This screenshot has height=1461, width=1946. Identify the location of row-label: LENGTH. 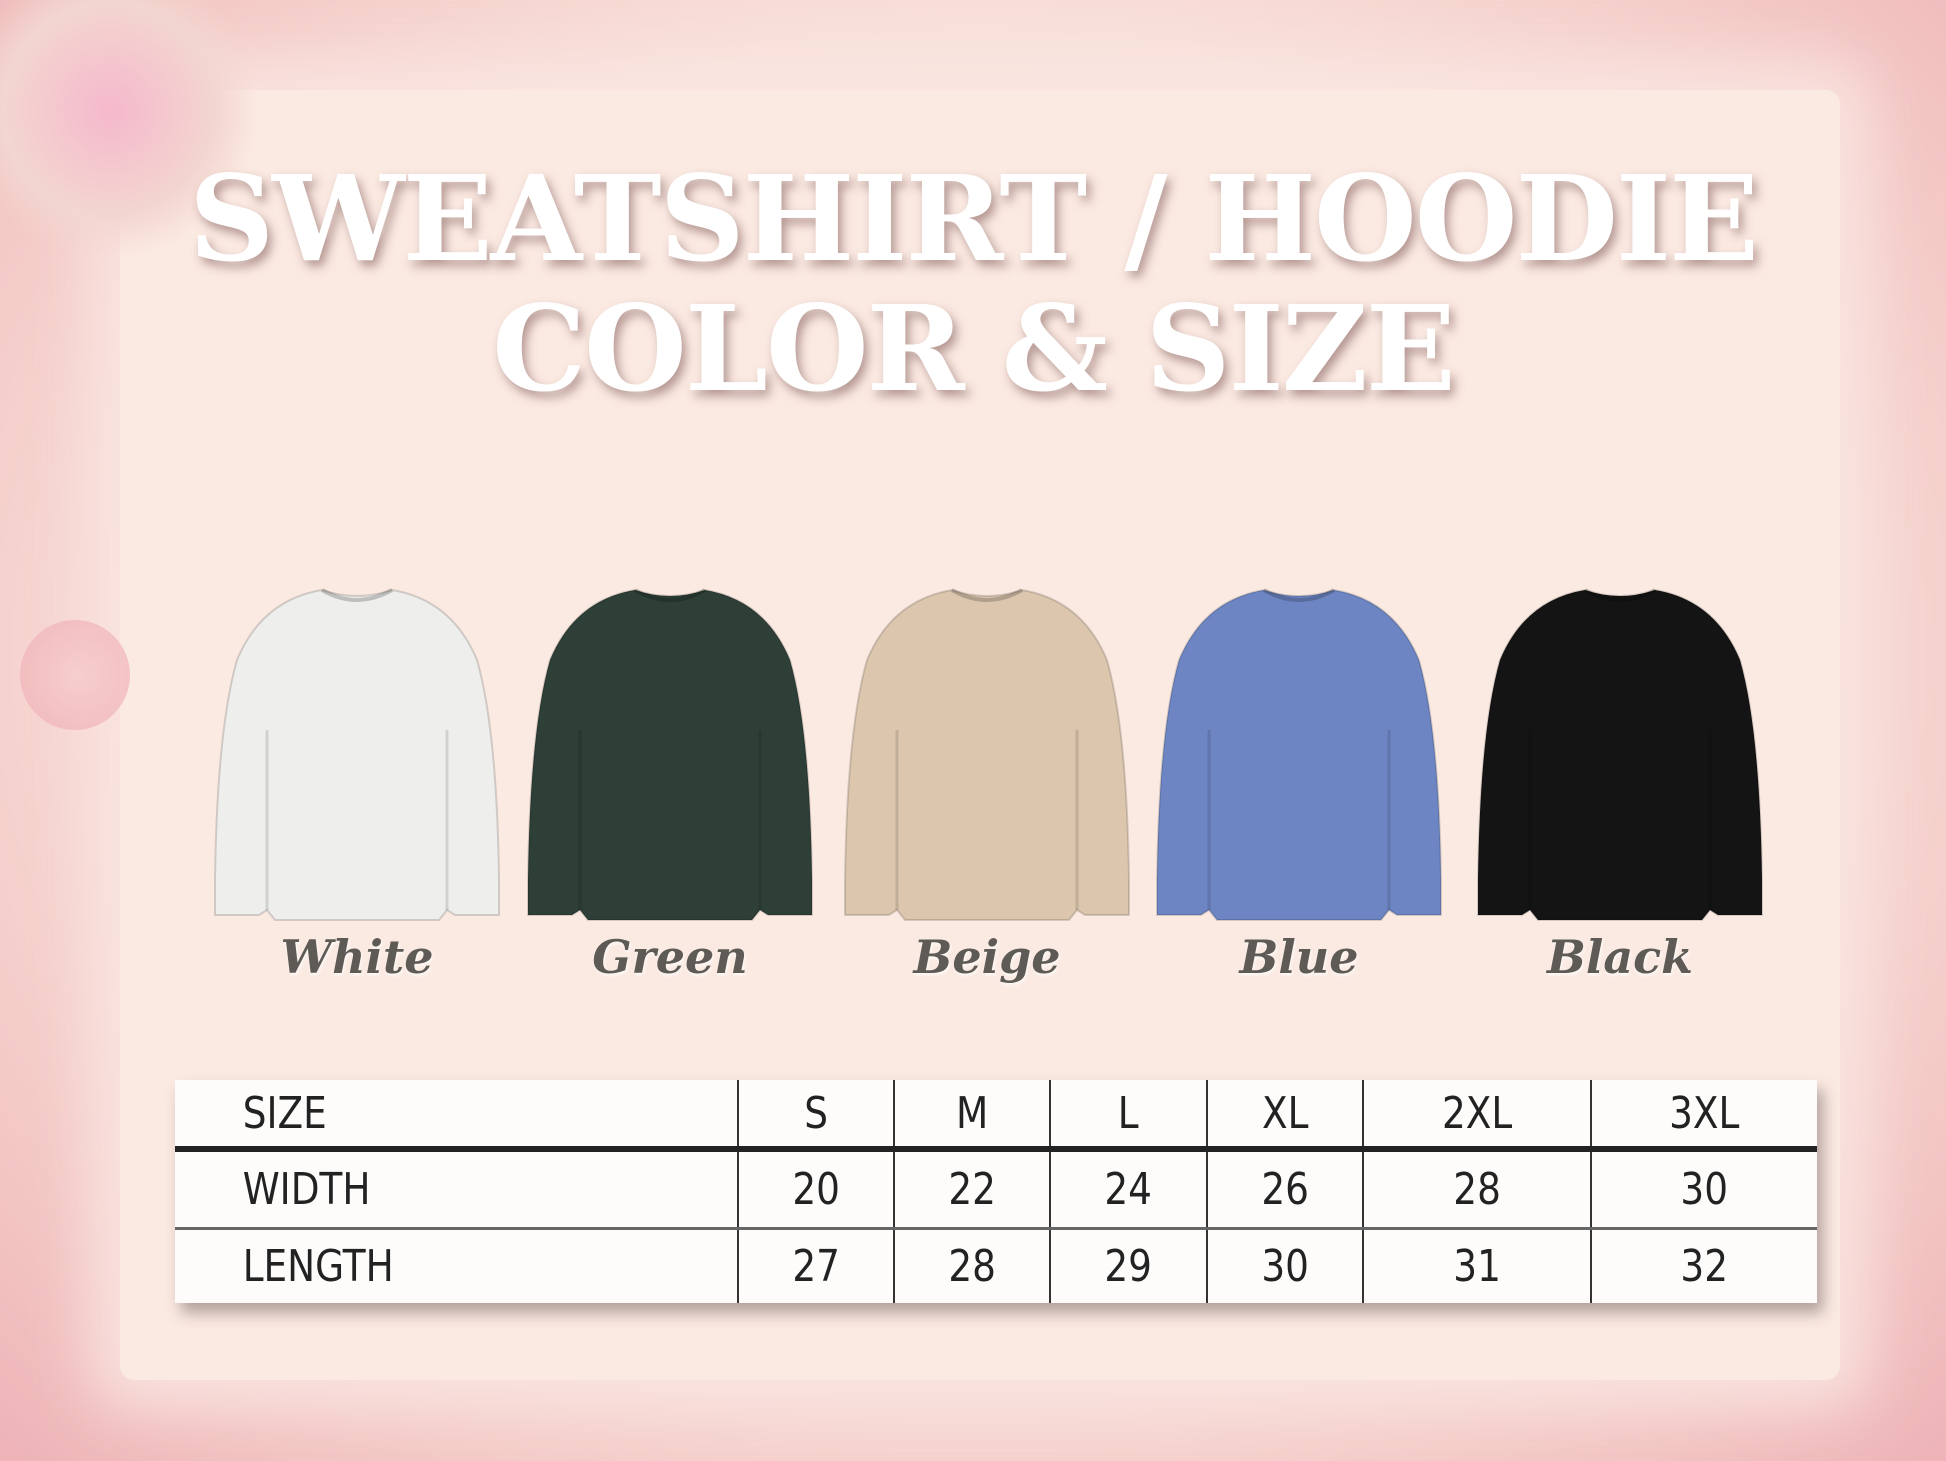
(318, 1266).